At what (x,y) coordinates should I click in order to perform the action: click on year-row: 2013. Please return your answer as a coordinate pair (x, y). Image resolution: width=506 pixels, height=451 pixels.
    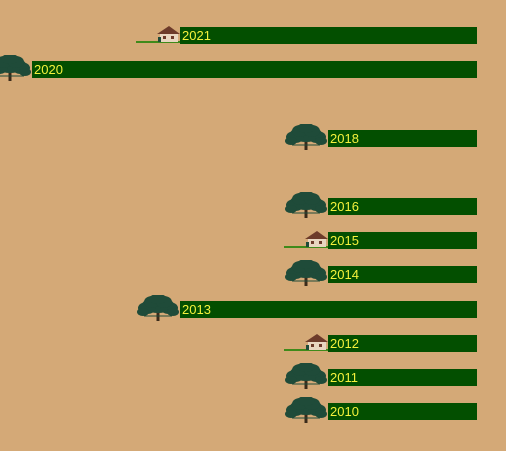
    Looking at the image, I should click on (238, 308).